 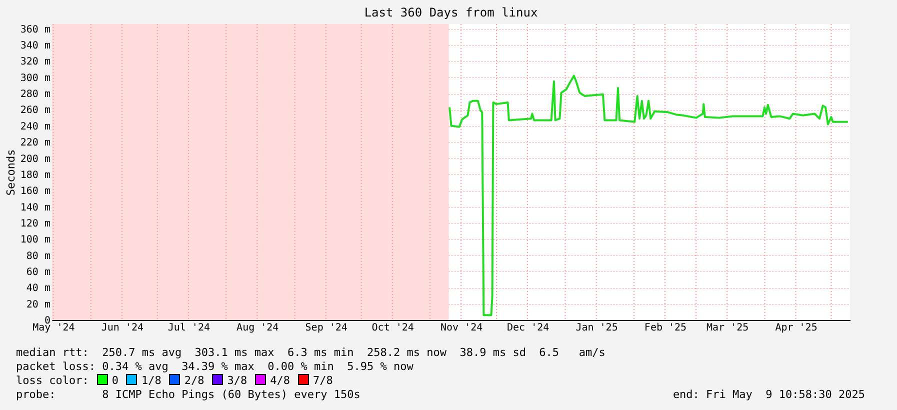 What do you see at coordinates (727, 328) in the screenshot?
I see `x-tick-label: Mar '25` at bounding box center [727, 328].